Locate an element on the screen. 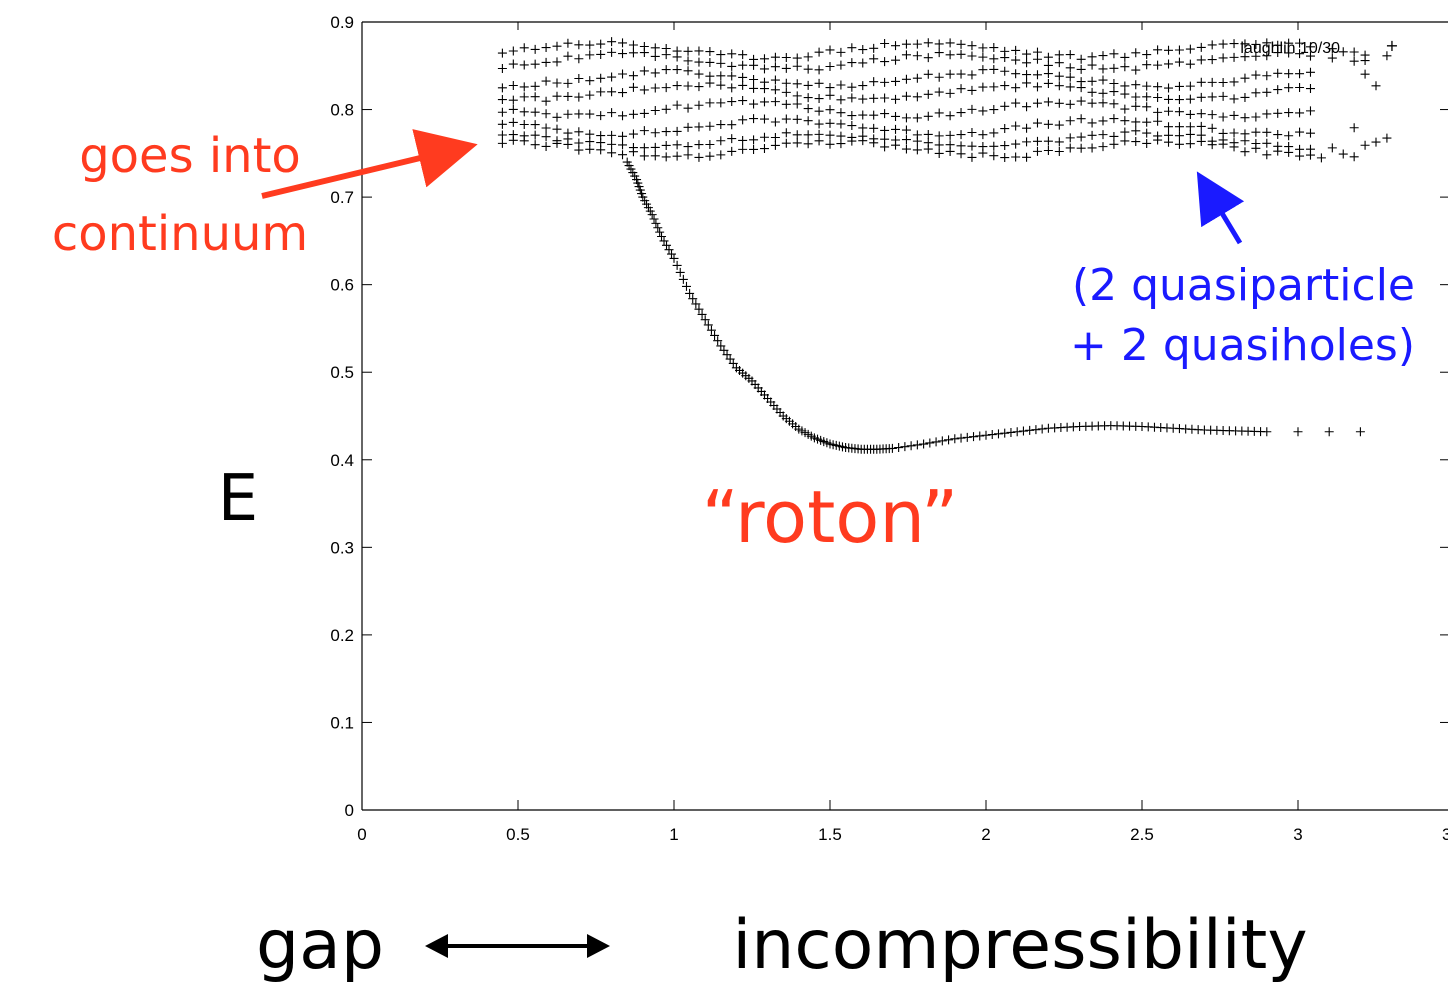 This screenshot has height=988, width=1448. double-arrow-right-head is located at coordinates (598, 946).